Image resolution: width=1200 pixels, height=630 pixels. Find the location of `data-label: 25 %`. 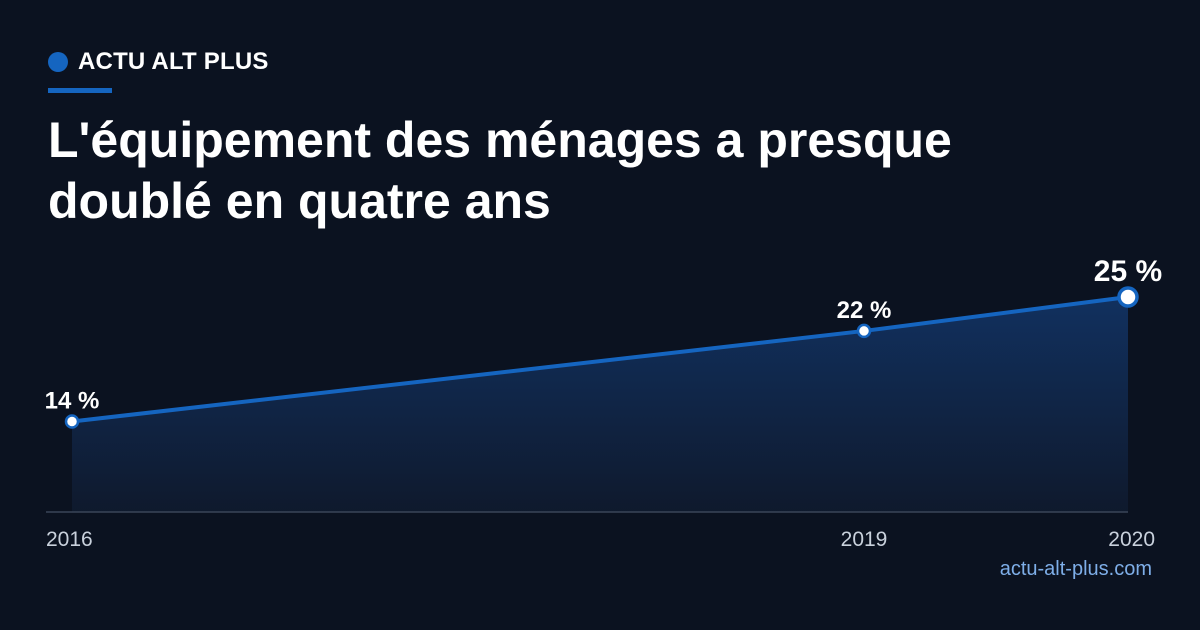

data-label: 25 % is located at coordinates (1128, 271).